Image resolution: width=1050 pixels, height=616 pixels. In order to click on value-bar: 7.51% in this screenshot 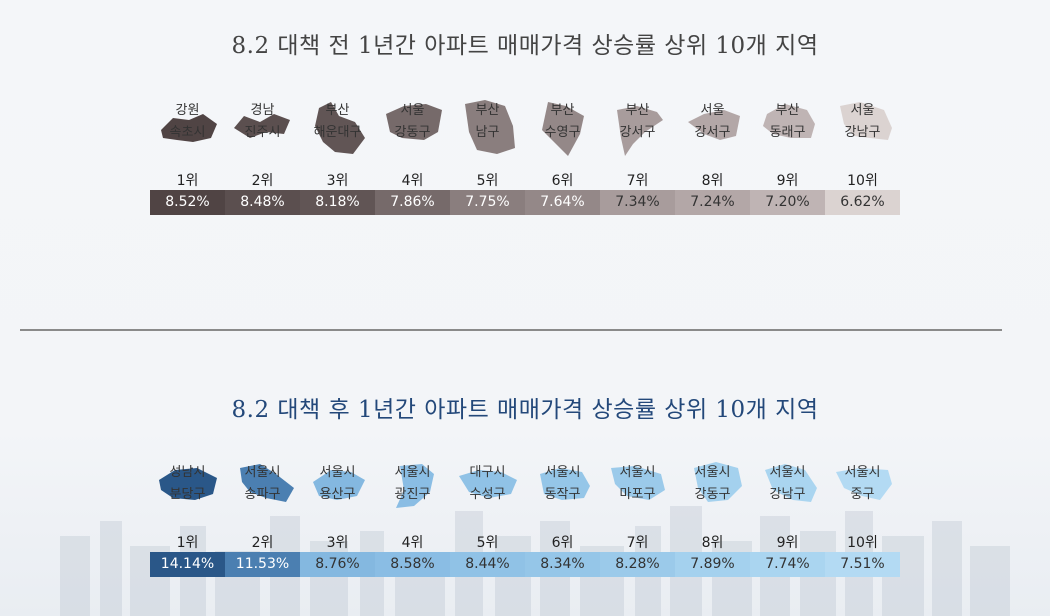, I will do `click(862, 564)`.